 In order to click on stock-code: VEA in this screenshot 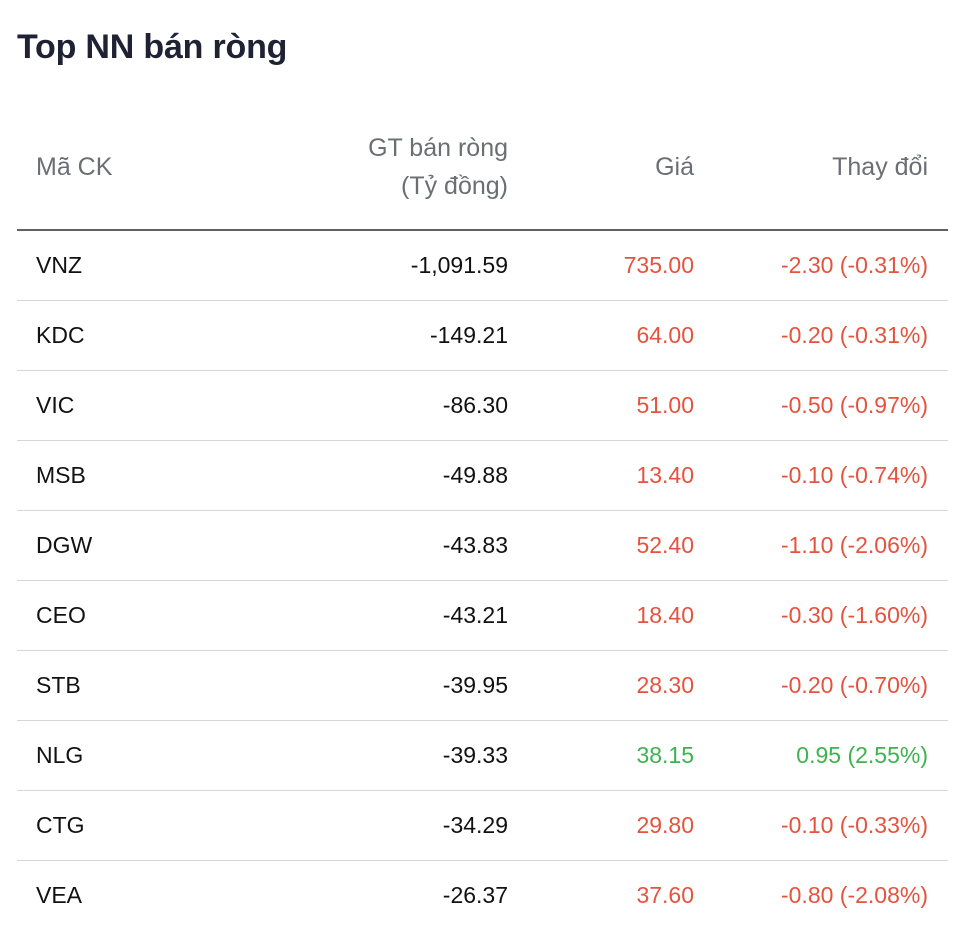, I will do `click(59, 895)`.